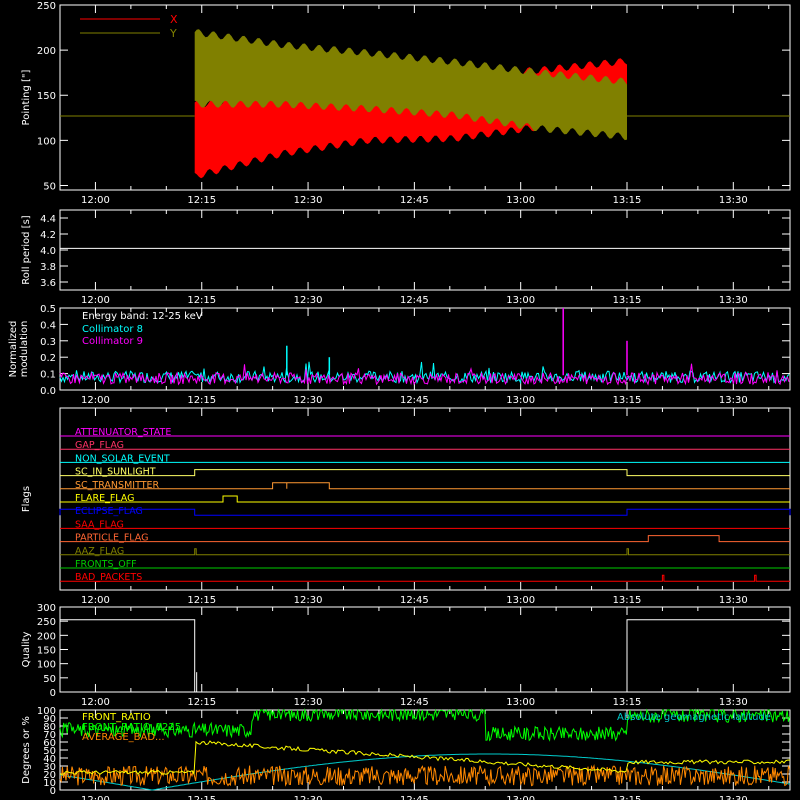 The image size is (800, 800). I want to click on flag-label-particle-flag: PARTICLE_FLAG, so click(111, 538).